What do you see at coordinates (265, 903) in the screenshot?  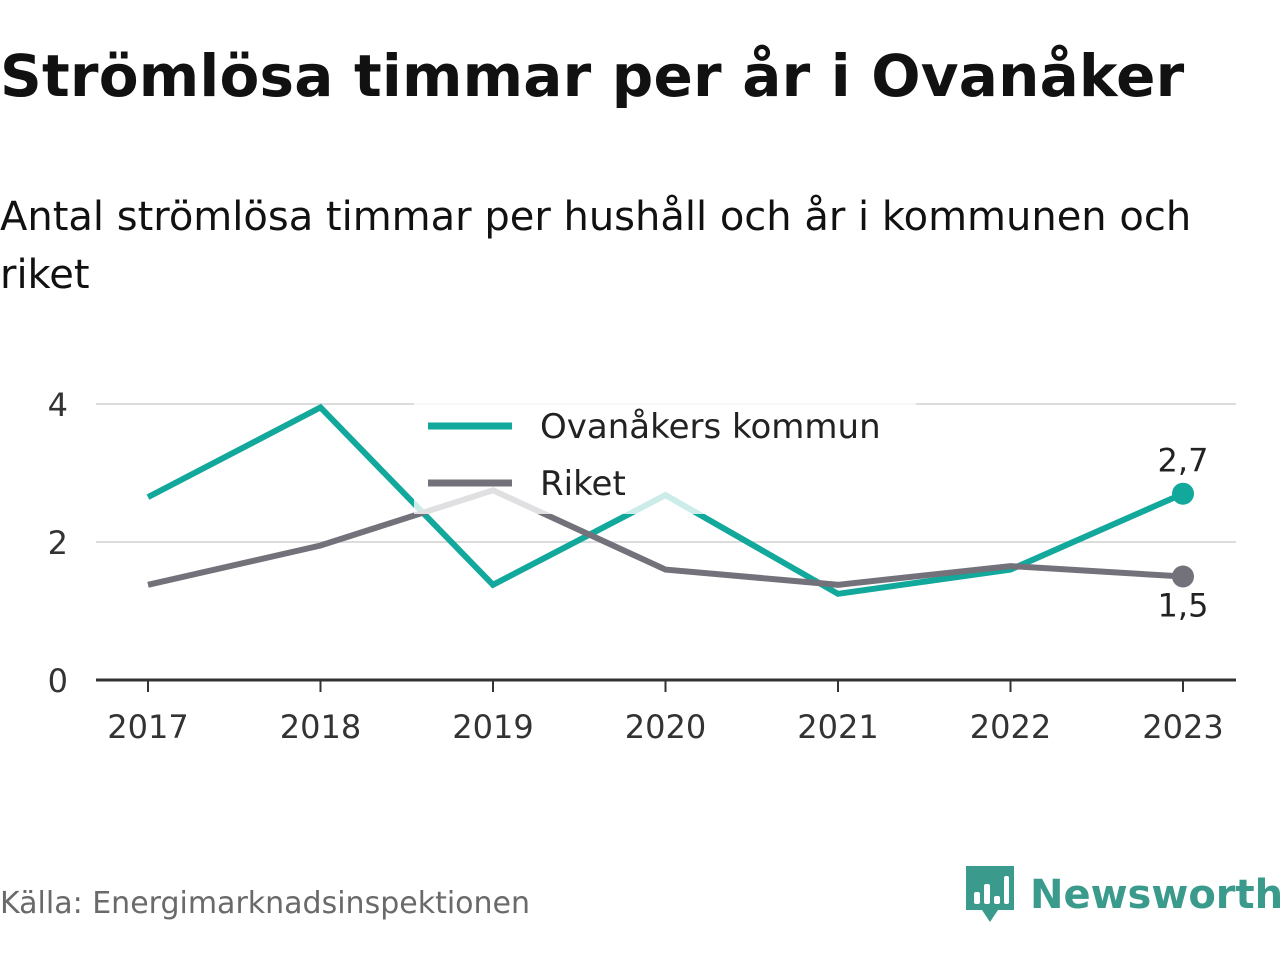 I see `source-note: Källa: Energimarknadsinspektionen` at bounding box center [265, 903].